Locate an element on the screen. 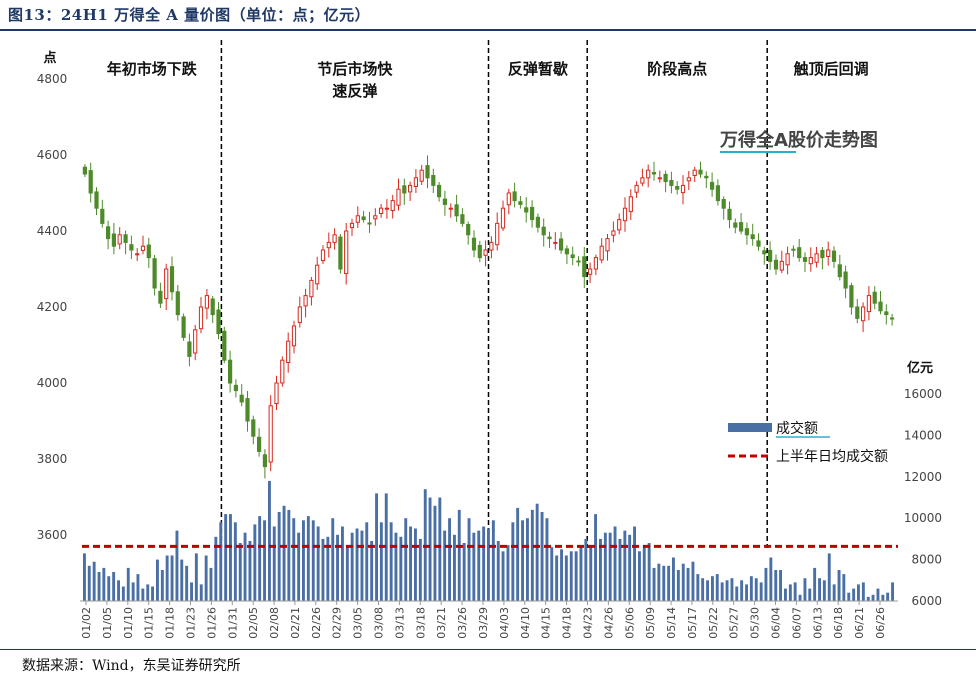  phase-label: 触顶后回调 is located at coordinates (831, 69).